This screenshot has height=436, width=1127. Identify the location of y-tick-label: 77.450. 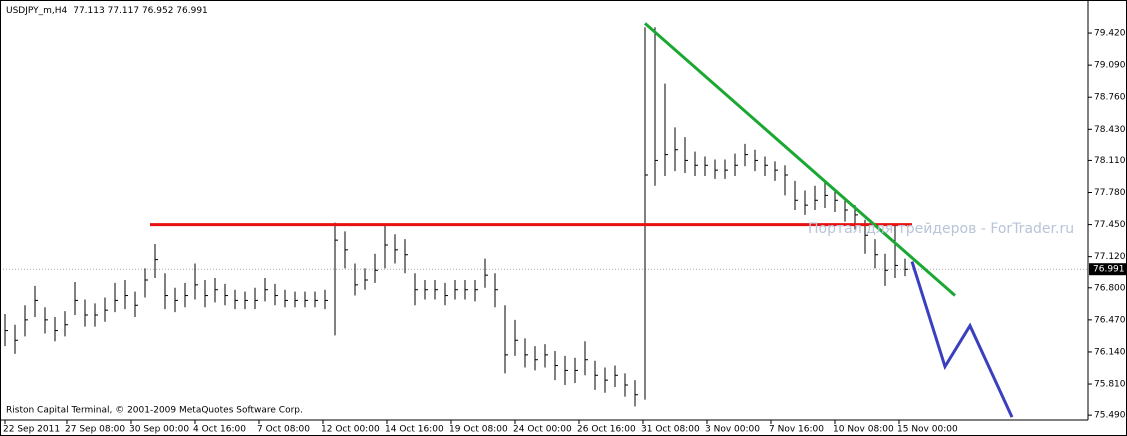
(1110, 225).